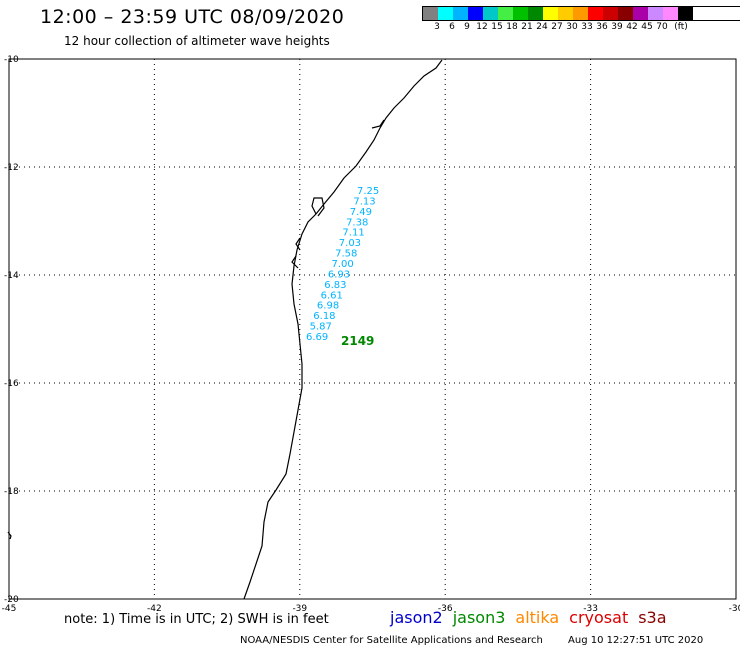 This screenshot has height=650, width=740. Describe the element at coordinates (734, 609) in the screenshot. I see `lon-label: -30` at that location.